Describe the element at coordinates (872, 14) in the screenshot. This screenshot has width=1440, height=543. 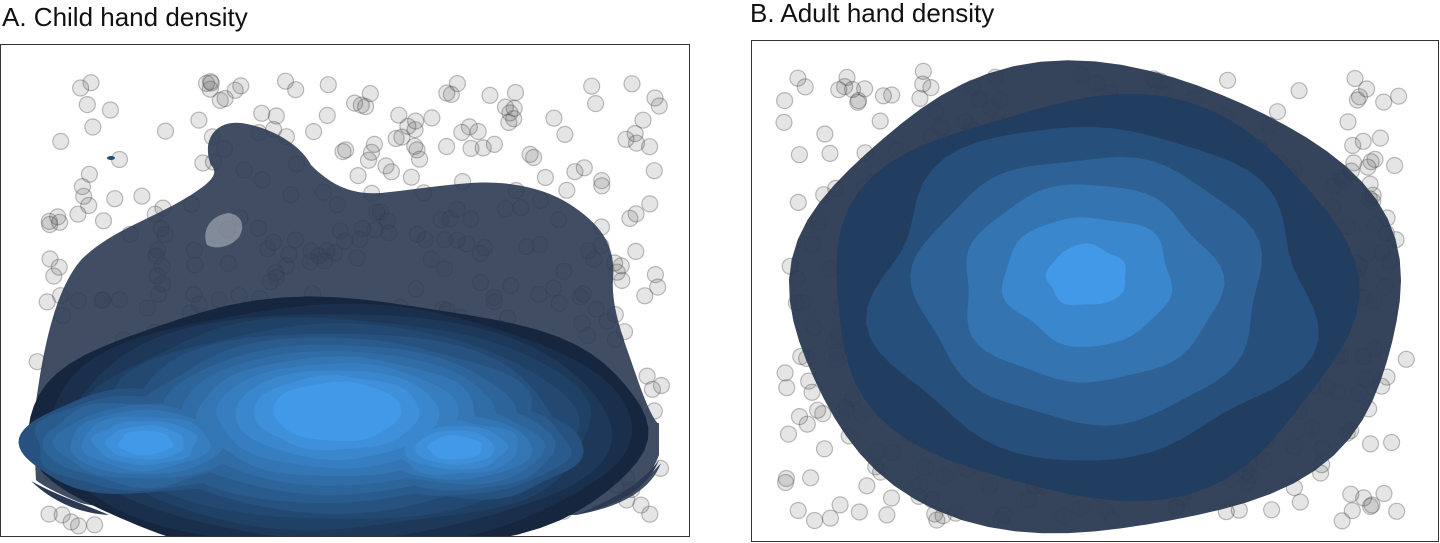
I see `panel-b-title: B. Adult hand density` at that location.